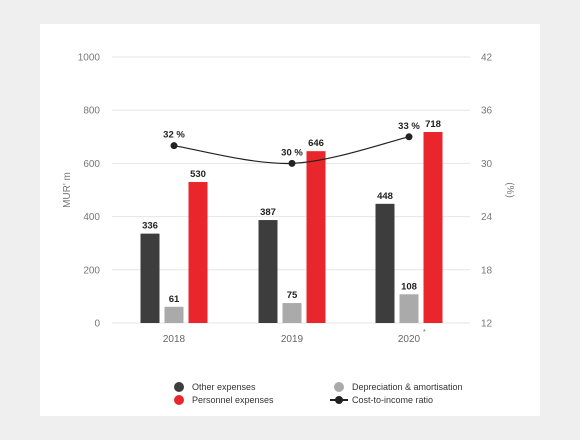  I want to click on x-tick-label: 2020, so click(409, 339).